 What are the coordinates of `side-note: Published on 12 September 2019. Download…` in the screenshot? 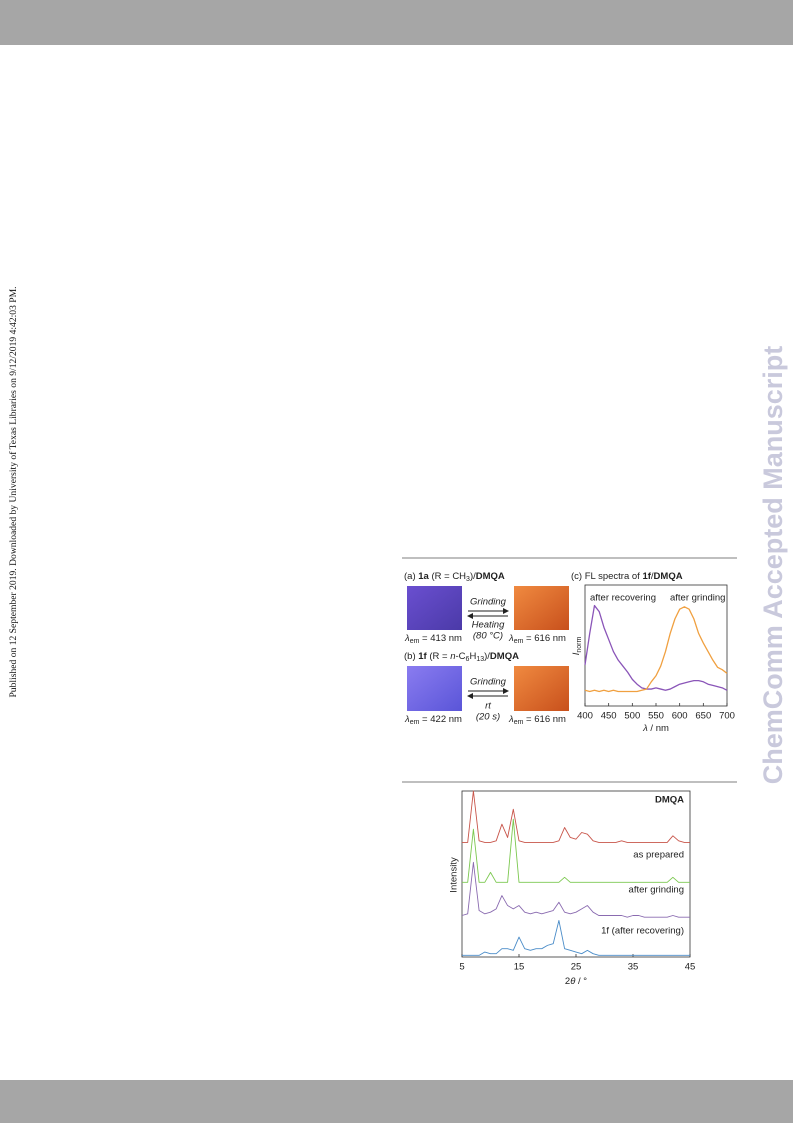 It's located at (13, 491).